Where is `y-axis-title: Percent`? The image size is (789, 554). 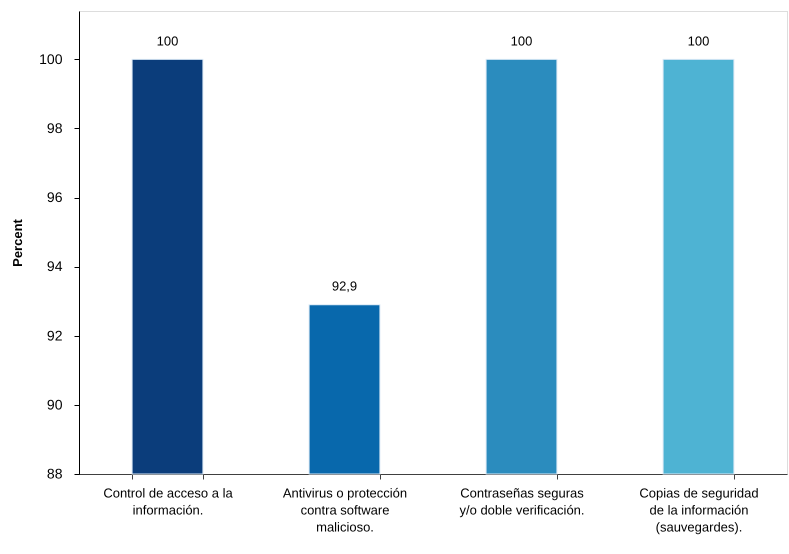
y-axis-title: Percent is located at coordinates (18, 242).